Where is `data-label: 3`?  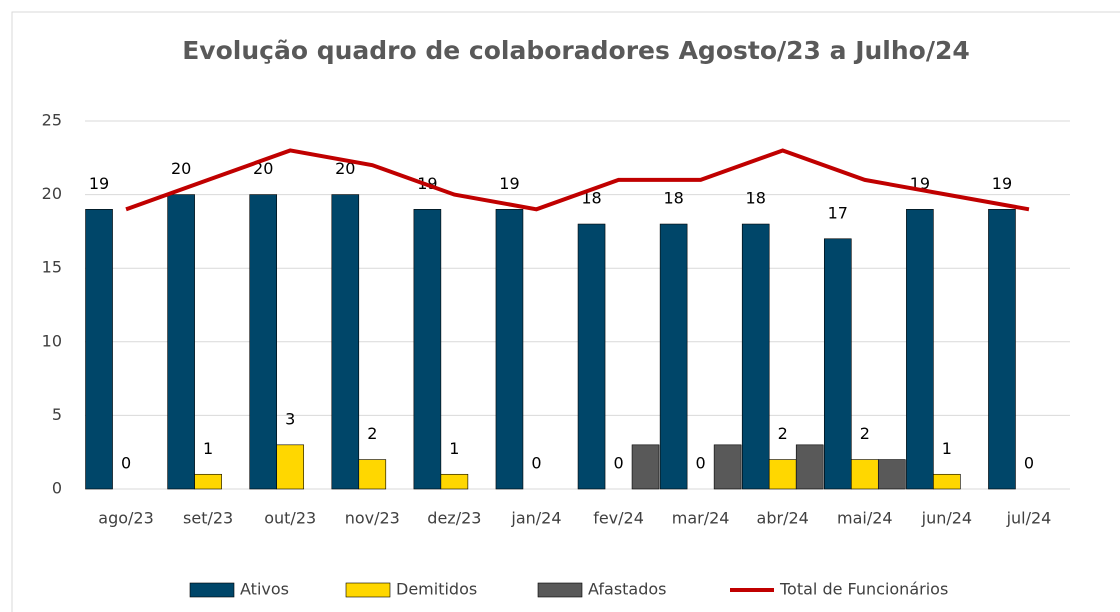
data-label: 3 is located at coordinates (290, 418).